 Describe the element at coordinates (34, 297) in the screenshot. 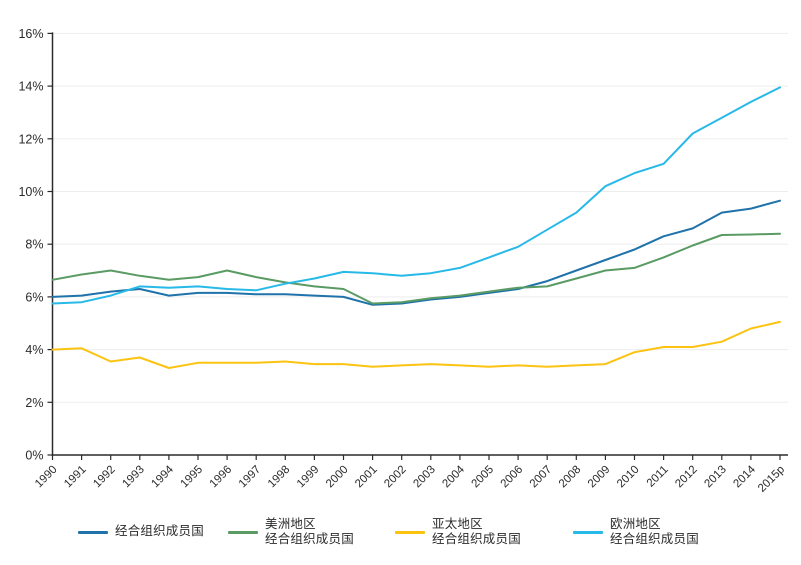

I see `svg-text: 6%` at that location.